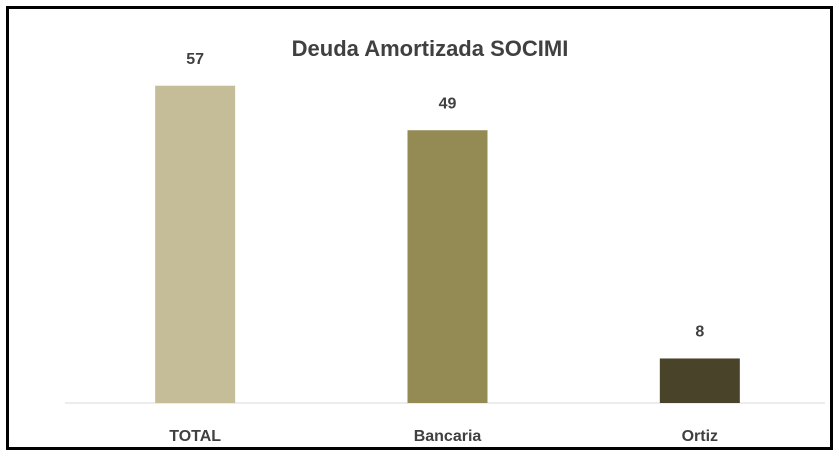 The height and width of the screenshot is (456, 839). I want to click on x-tick-label: Bancaria, so click(448, 436).